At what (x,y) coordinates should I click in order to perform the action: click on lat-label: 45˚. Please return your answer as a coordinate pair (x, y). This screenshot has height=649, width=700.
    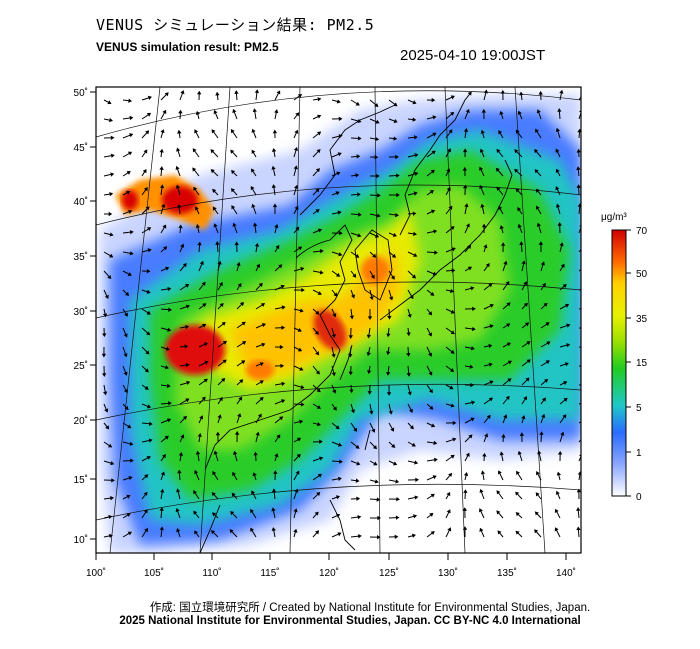
    Looking at the image, I should click on (81, 148).